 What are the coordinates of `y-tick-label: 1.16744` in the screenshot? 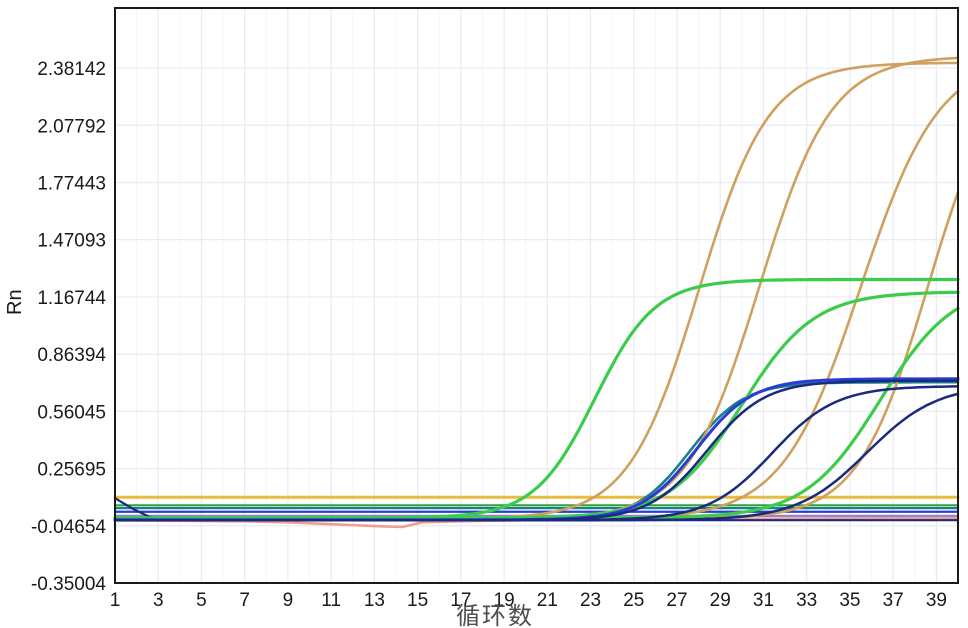 It's located at (71, 298).